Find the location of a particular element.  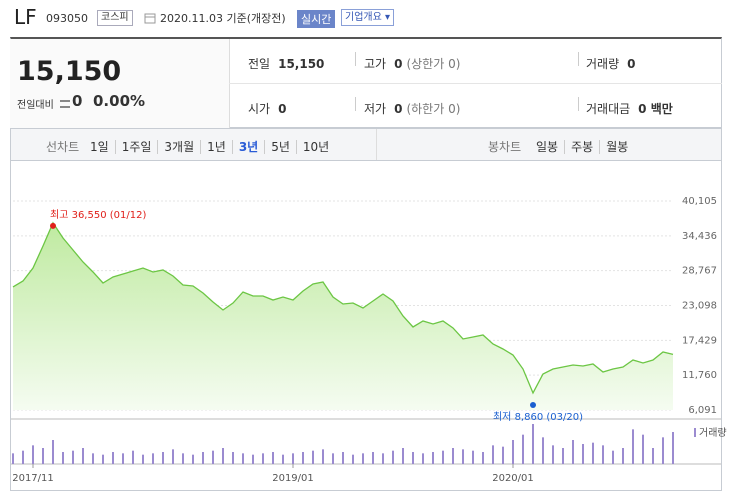

line-tabs: 1일 1주일 3개월 1년 3년 5년 10년 is located at coordinates (210, 146).